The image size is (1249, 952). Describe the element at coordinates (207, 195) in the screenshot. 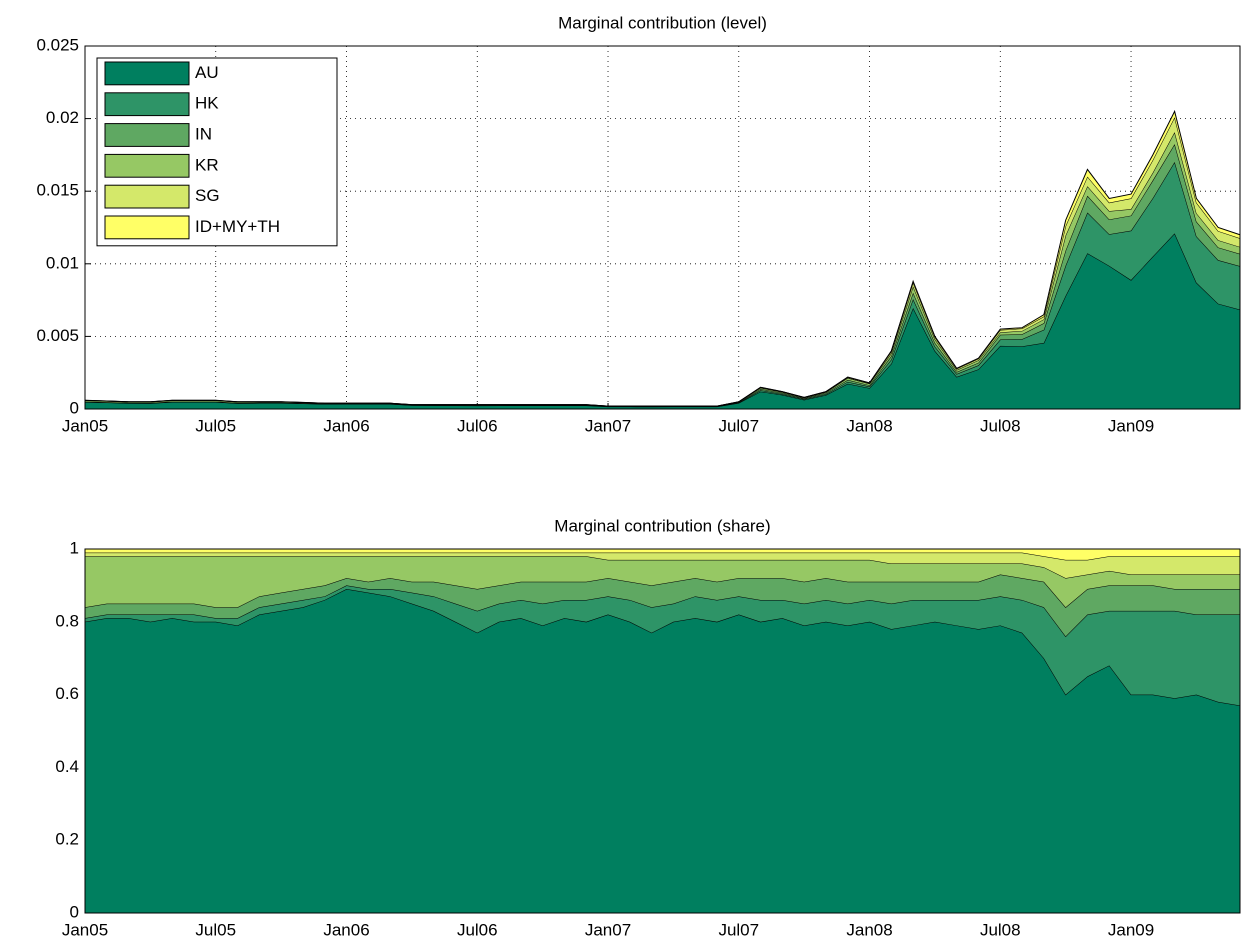

I see `legend-label: SG` at that location.